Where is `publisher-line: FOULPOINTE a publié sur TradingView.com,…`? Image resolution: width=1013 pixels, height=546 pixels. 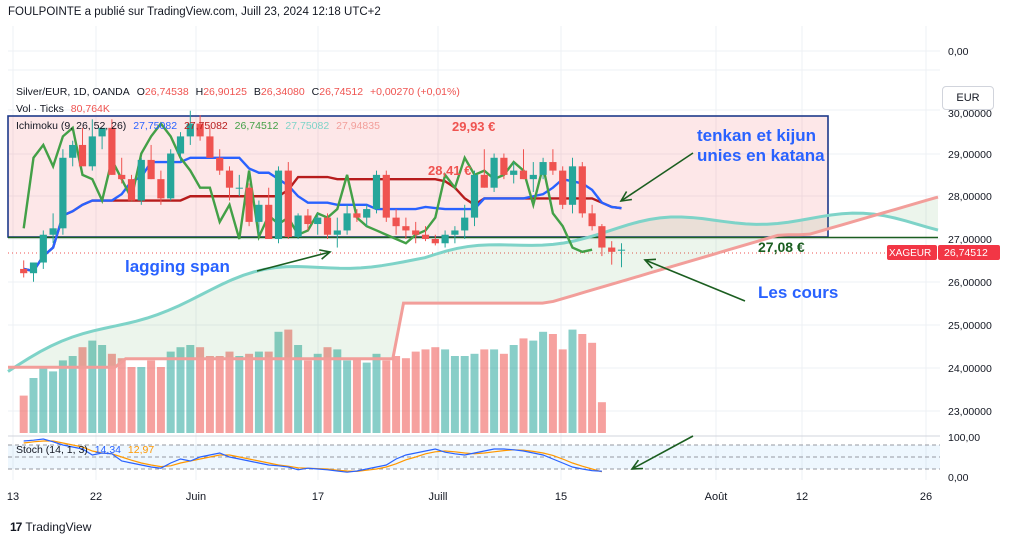
publisher-line: FOULPOINTE a publié sur TradingView.com,… is located at coordinates (194, 12).